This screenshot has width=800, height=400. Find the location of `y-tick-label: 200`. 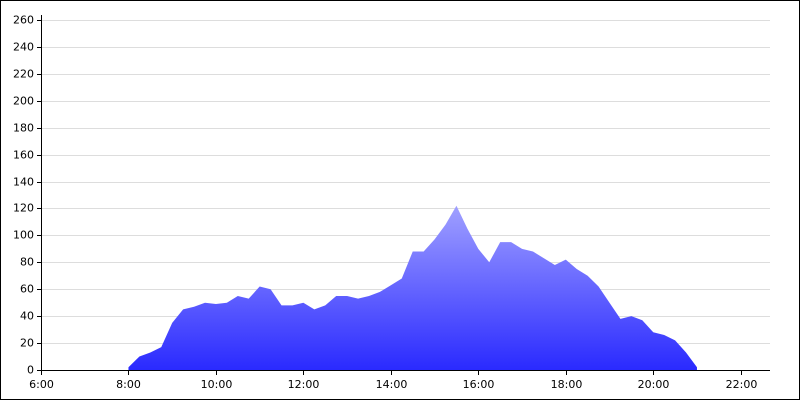

y-tick-label: 200 is located at coordinates (23, 101).